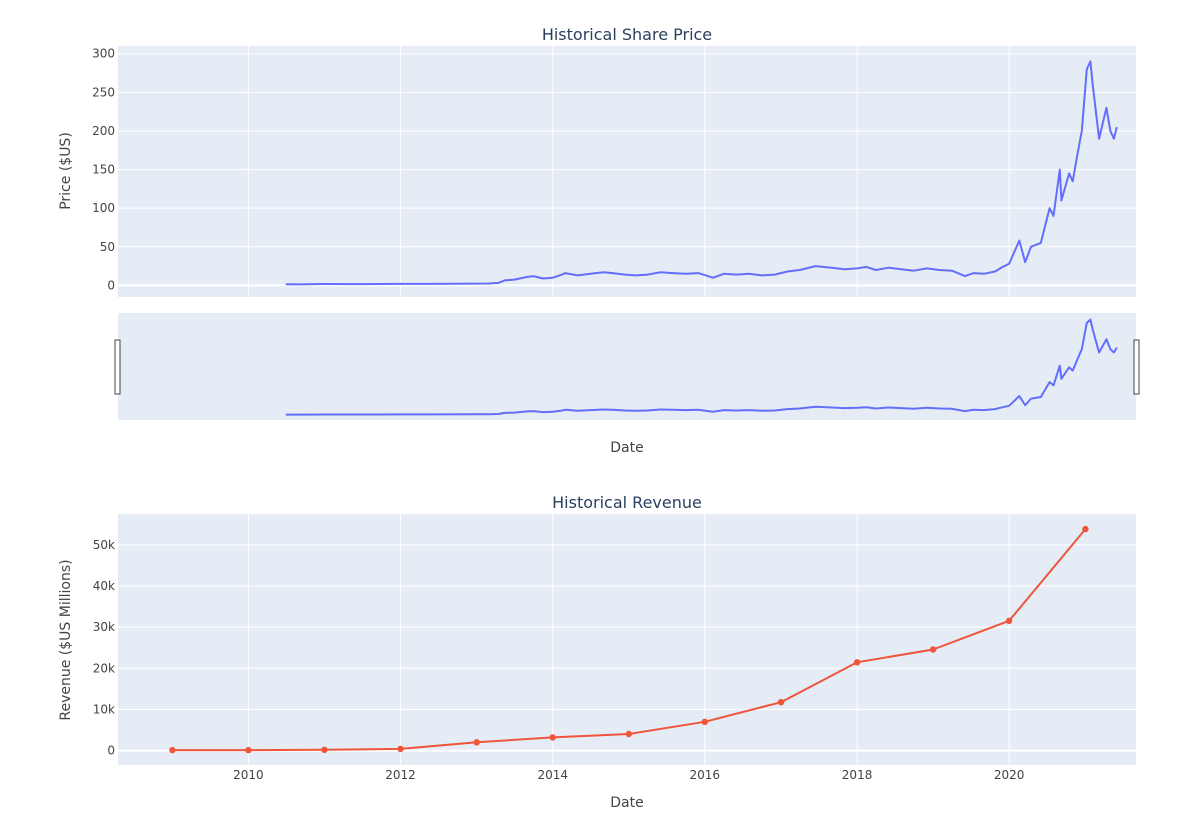  Describe the element at coordinates (104, 545) in the screenshot. I see `revenue-y-tick-label: 50k` at that location.